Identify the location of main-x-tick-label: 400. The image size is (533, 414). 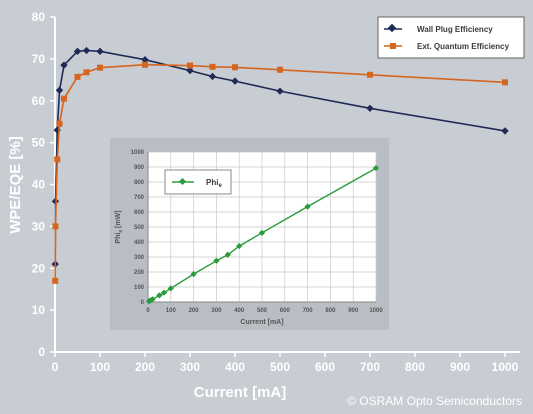
(235, 367).